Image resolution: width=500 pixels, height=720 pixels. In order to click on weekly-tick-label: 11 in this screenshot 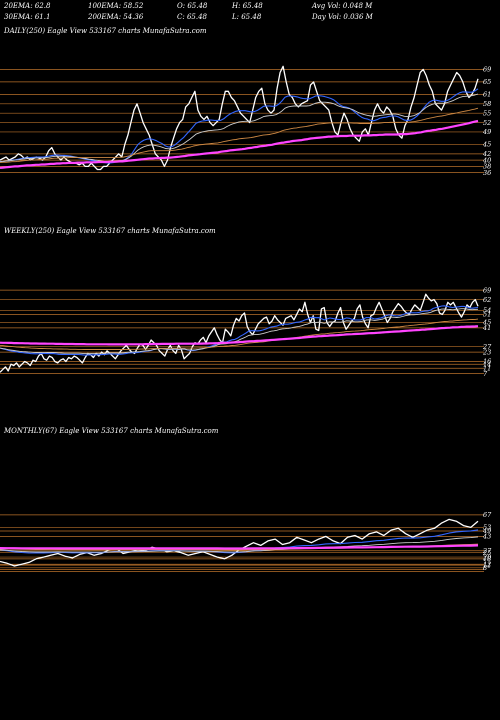, I will do `click(487, 368)`.